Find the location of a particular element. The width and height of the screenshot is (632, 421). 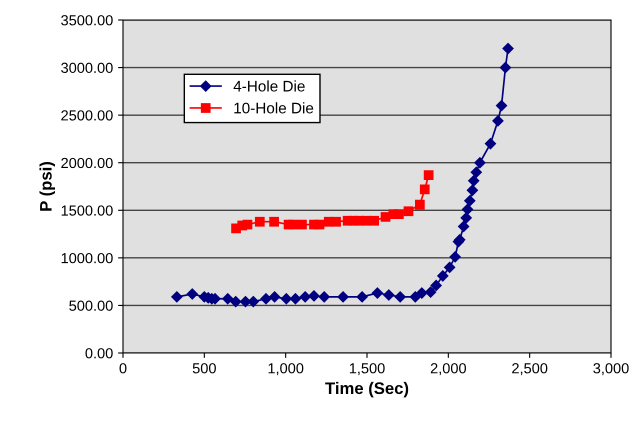

legend-label: 4-Hole Die is located at coordinates (269, 86).